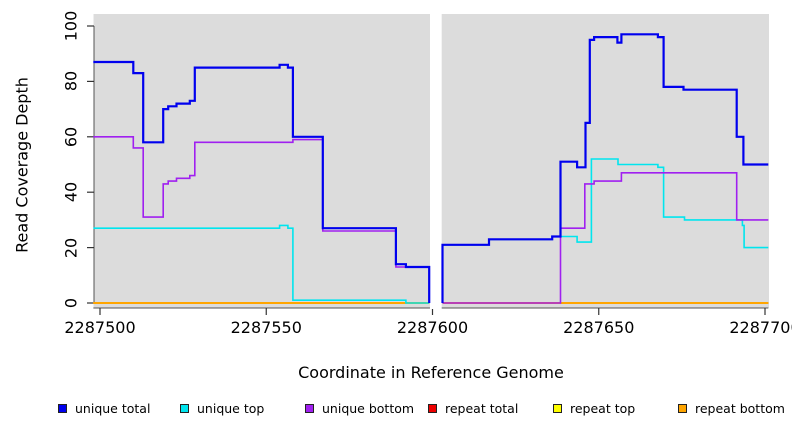 This screenshot has width=792, height=432. I want to click on y-axis-title: Read Coverage Depth, so click(22, 165).